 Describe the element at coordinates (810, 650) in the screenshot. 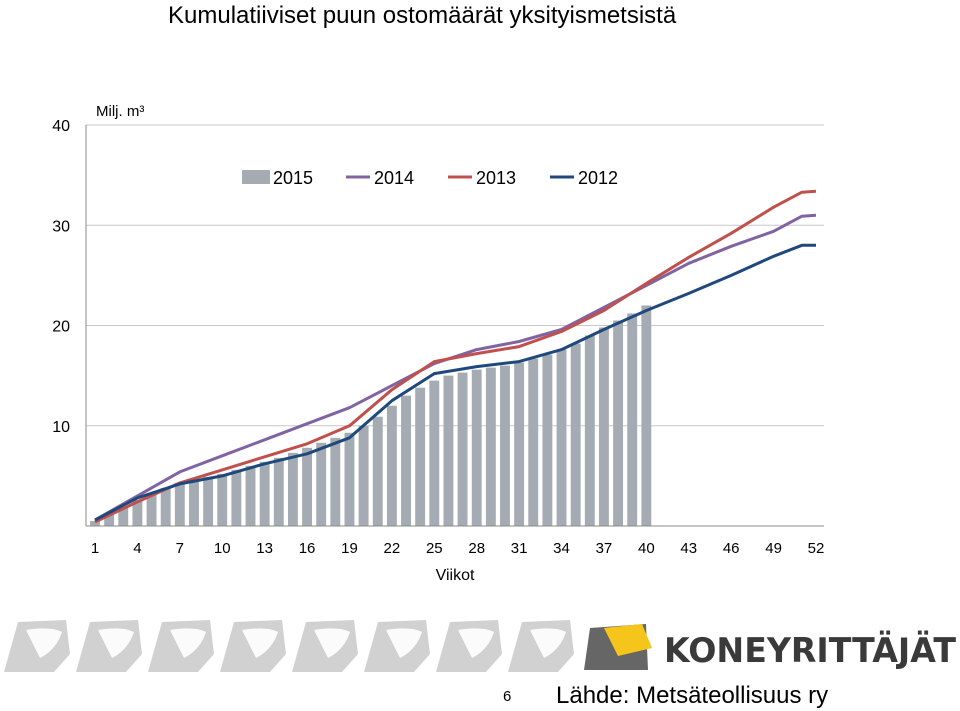

I see `brand-name: KONEYRITTÄJÄT` at that location.